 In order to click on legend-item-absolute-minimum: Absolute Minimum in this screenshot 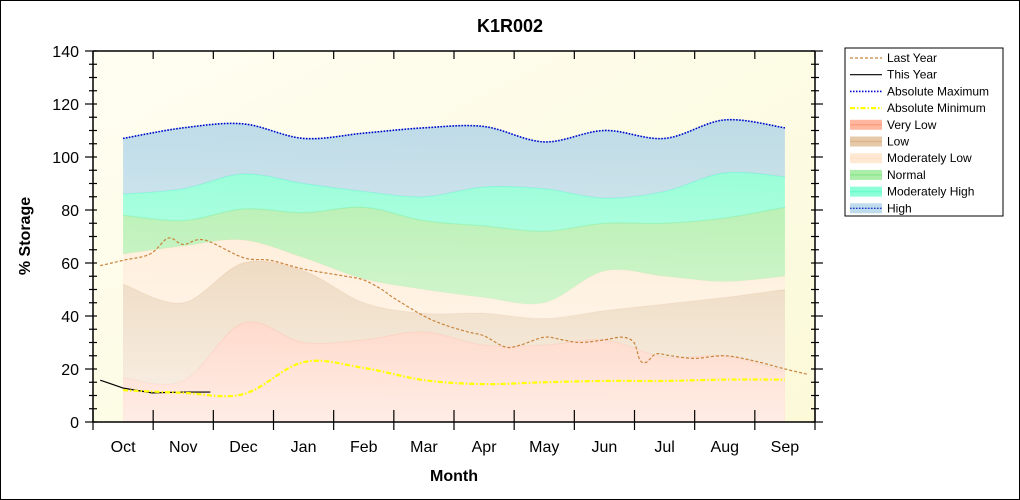, I will do `click(918, 108)`.